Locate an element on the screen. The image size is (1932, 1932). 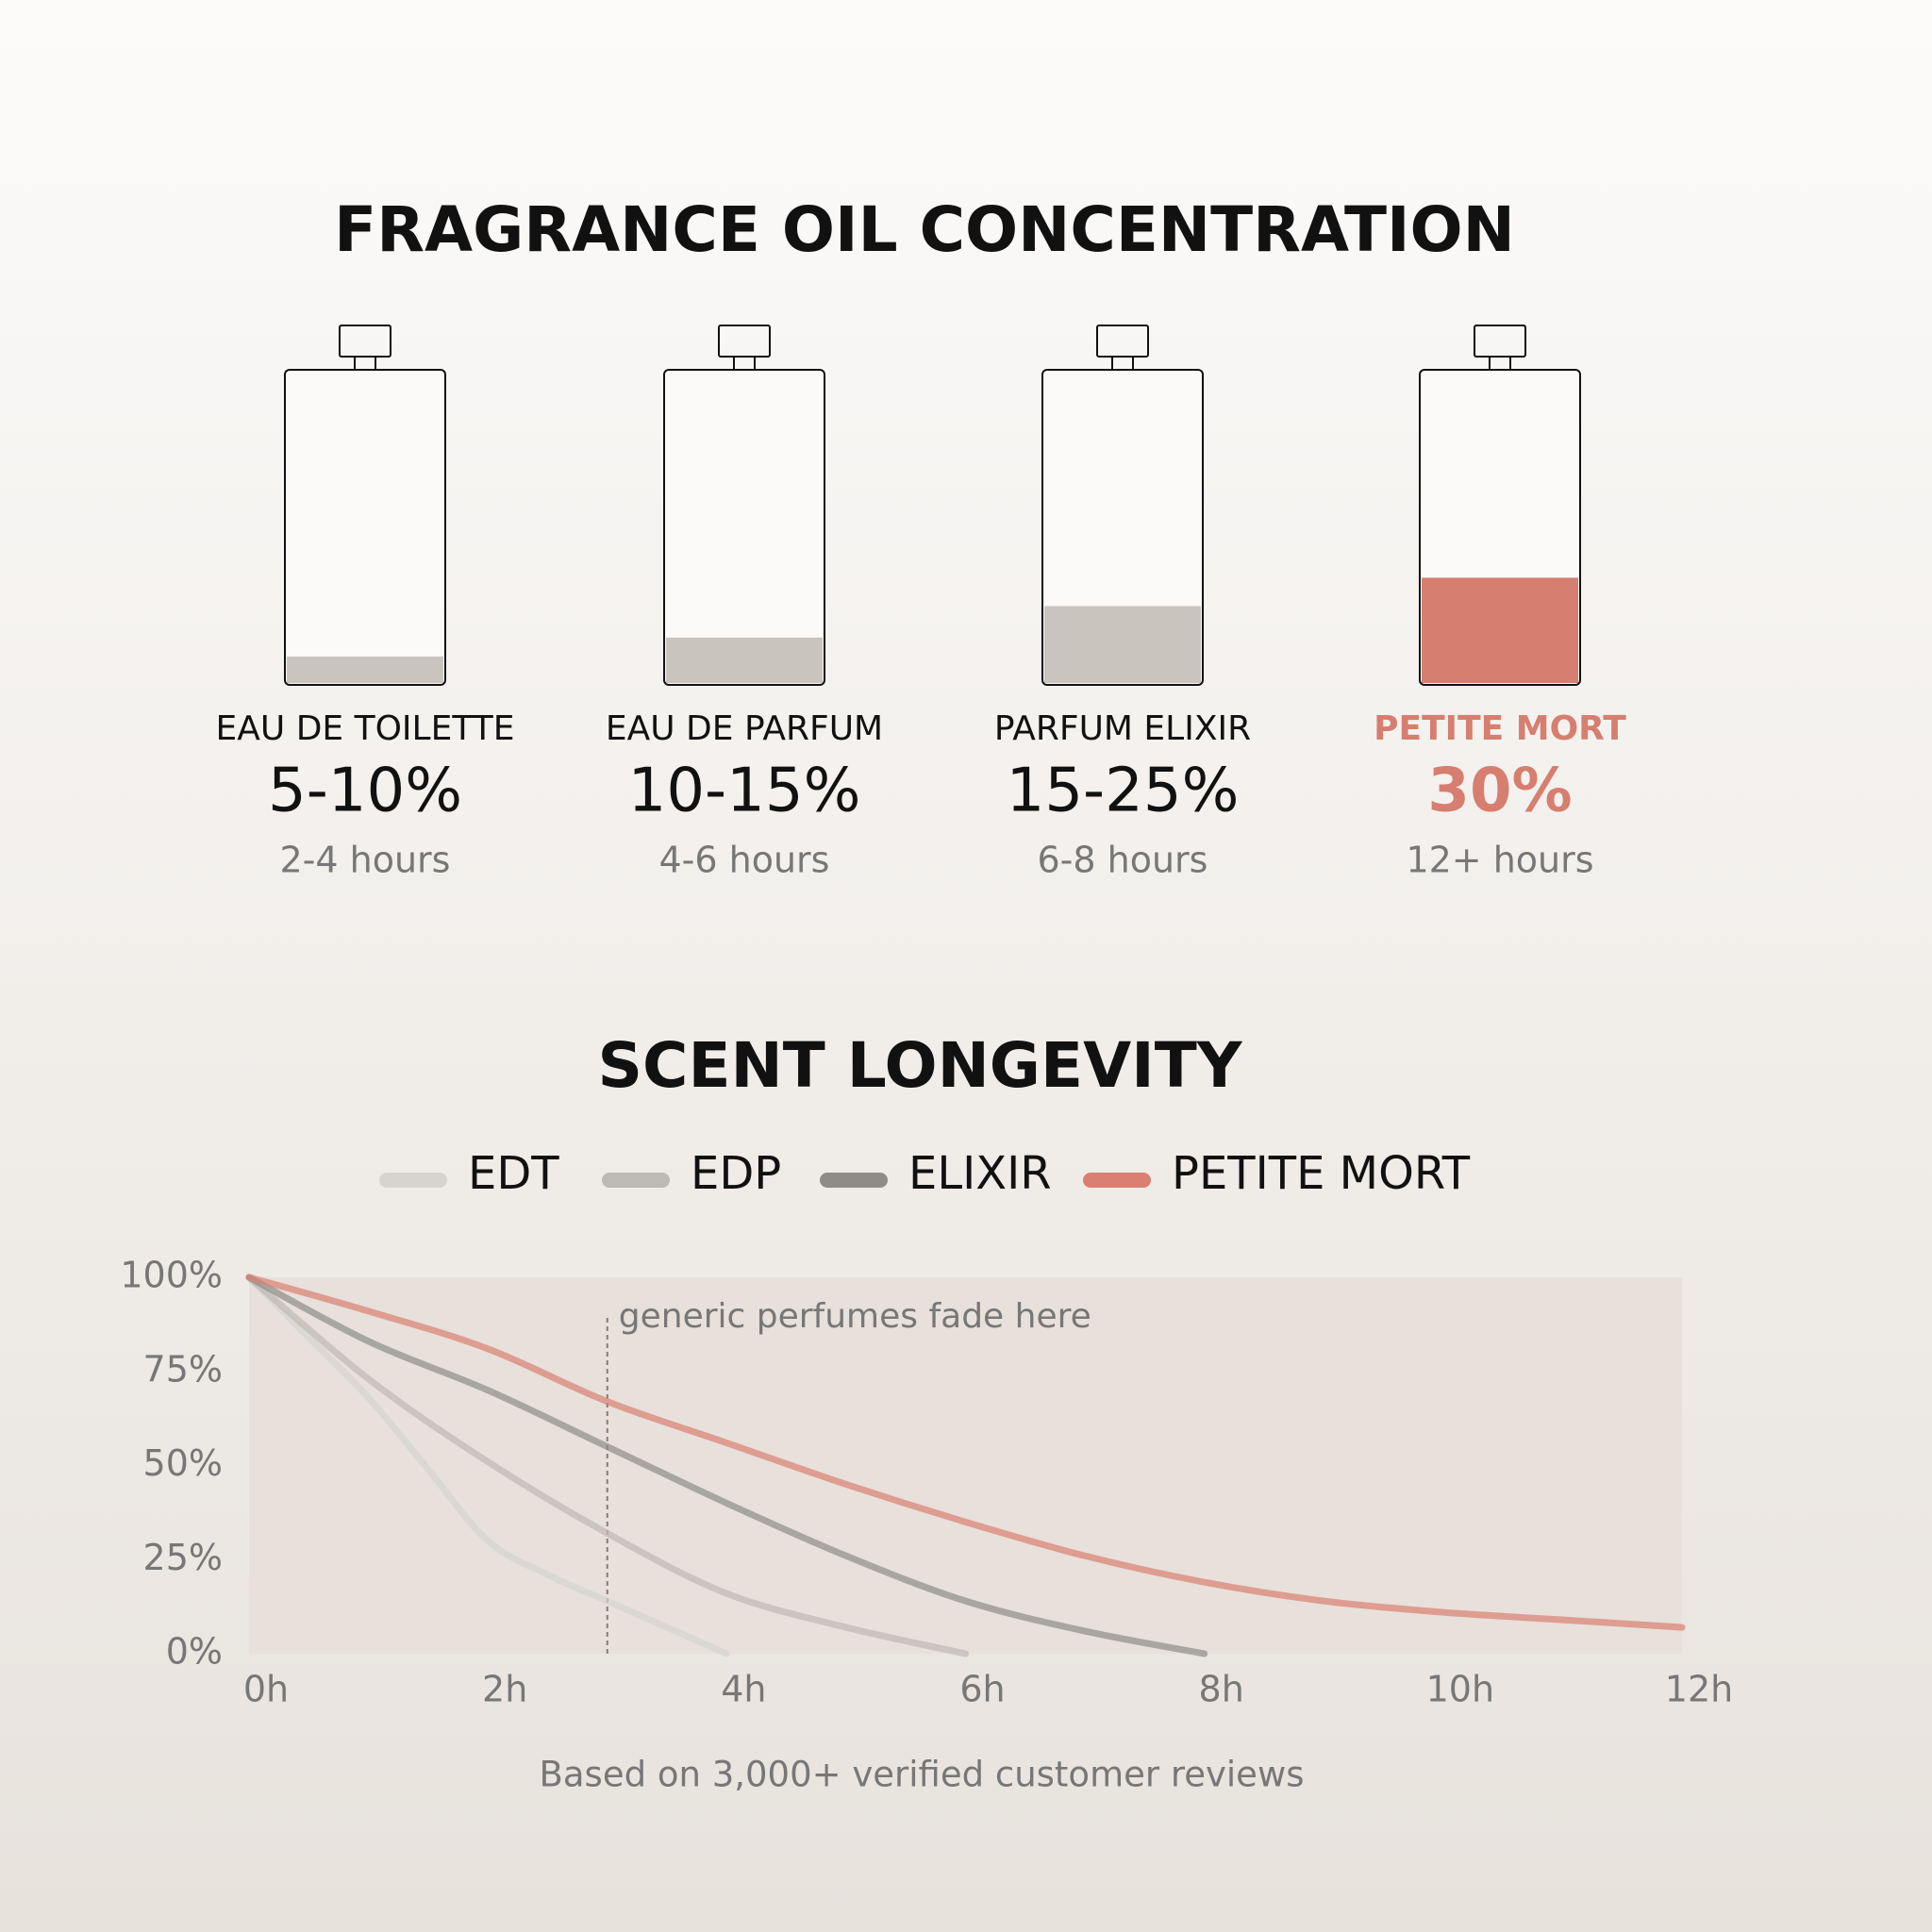
y-tick-label: 0% is located at coordinates (194, 1652).